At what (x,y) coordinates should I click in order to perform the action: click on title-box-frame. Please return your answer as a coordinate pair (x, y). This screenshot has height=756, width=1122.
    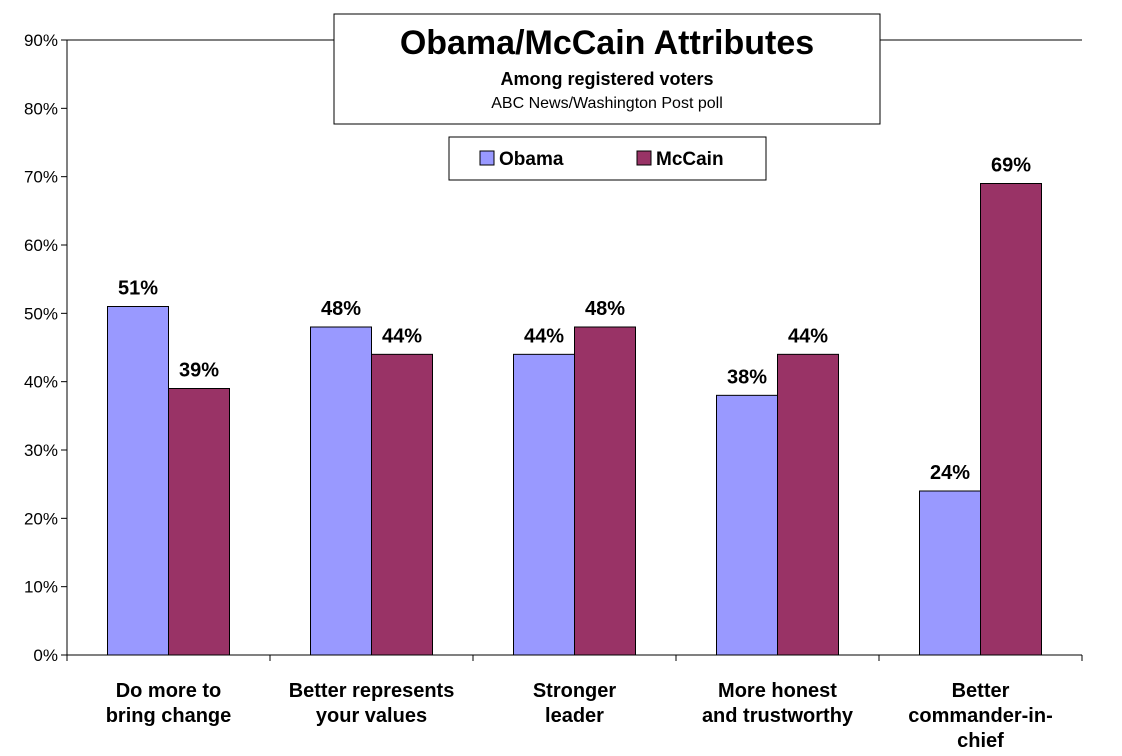
    Looking at the image, I should click on (607, 69).